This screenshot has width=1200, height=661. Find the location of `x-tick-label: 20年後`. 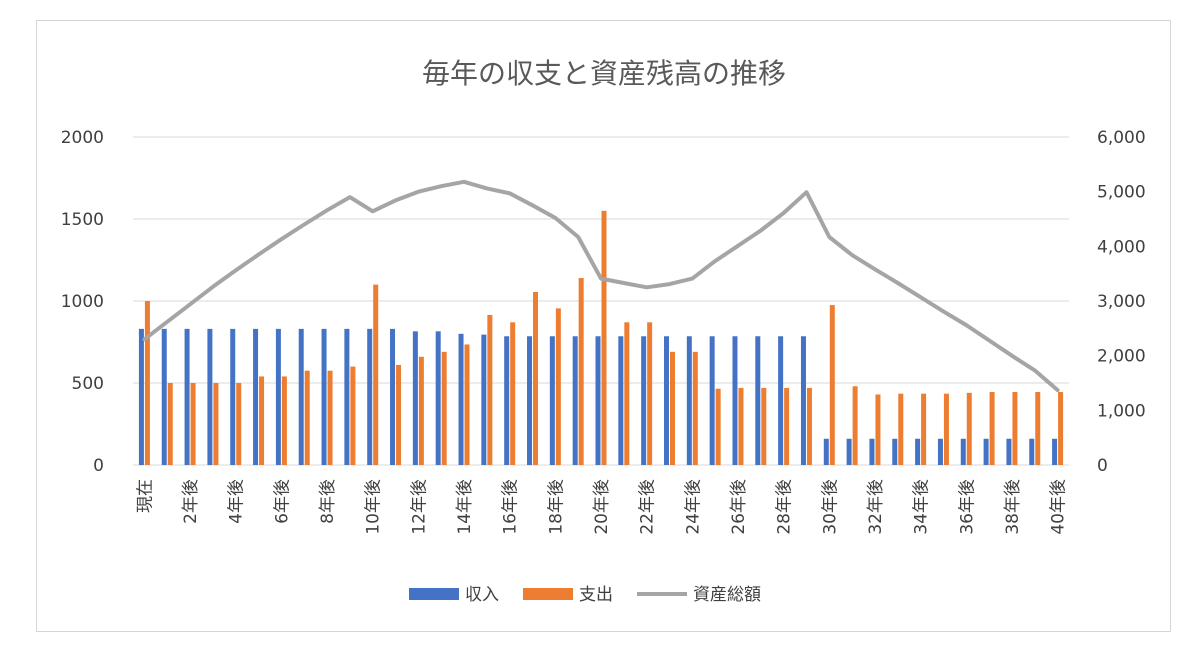

x-tick-label: 20年後 is located at coordinates (602, 507).